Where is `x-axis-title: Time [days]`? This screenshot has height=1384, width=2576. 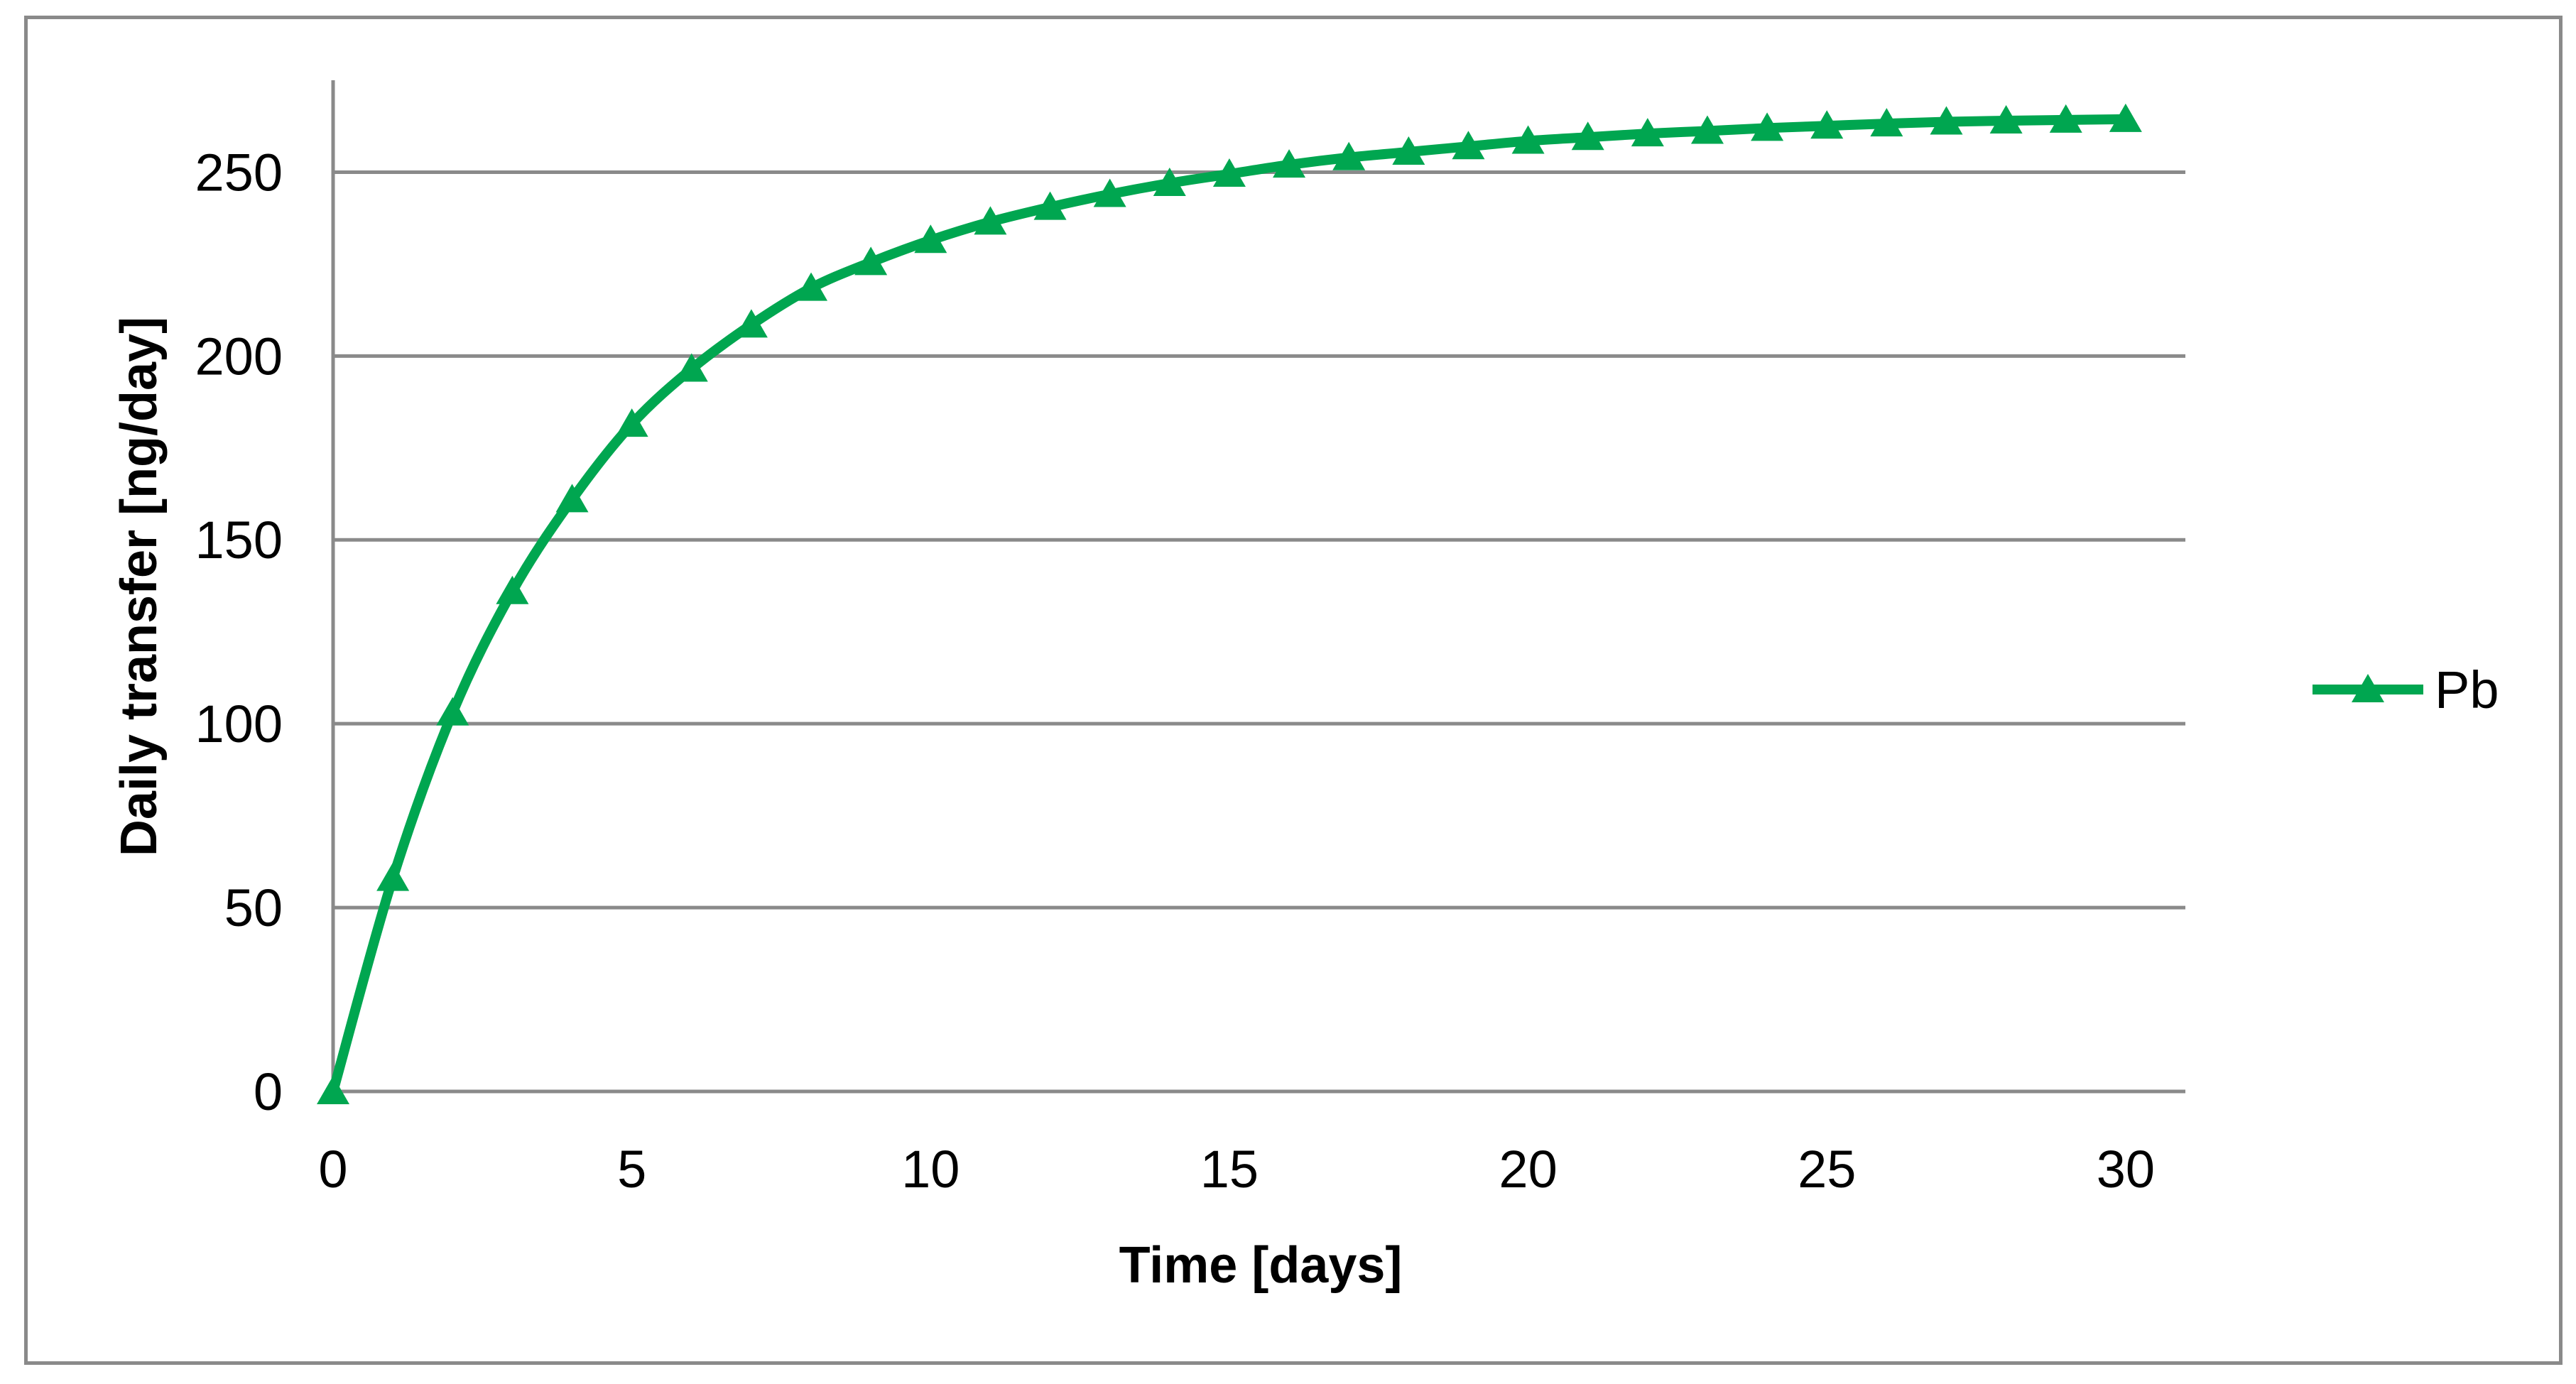 x-axis-title: Time [days] is located at coordinates (1261, 1265).